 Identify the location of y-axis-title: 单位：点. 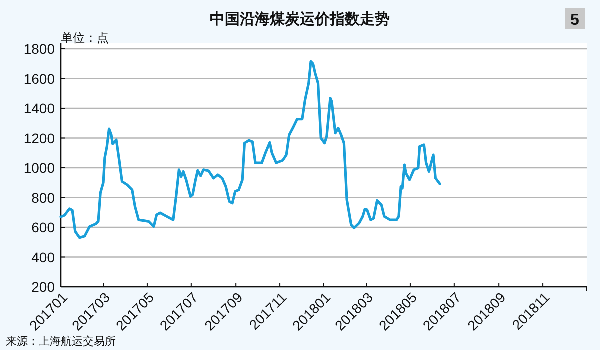
(85, 38).